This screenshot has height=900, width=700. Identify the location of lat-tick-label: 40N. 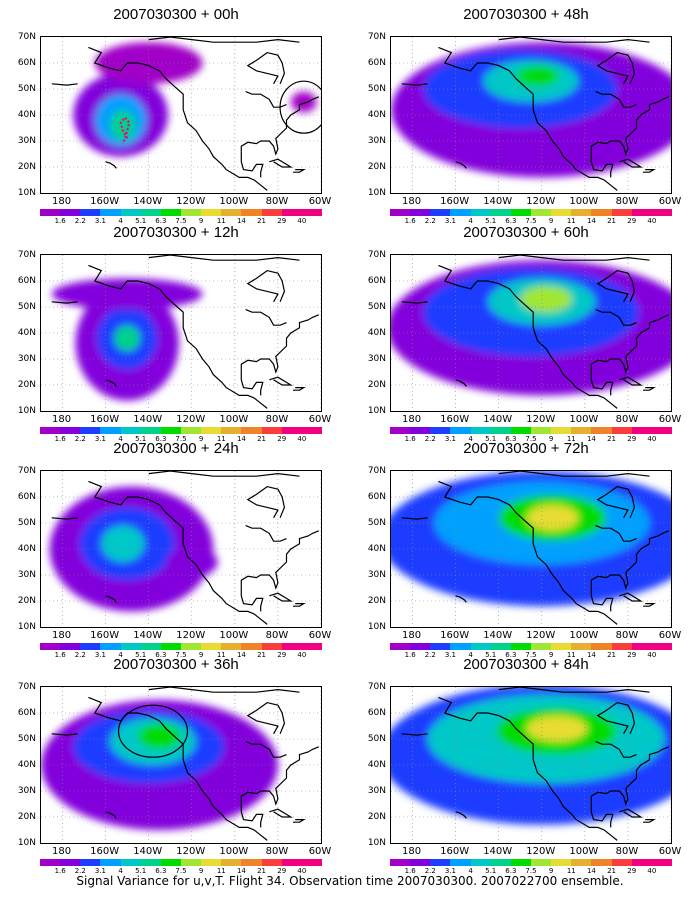
(26, 549).